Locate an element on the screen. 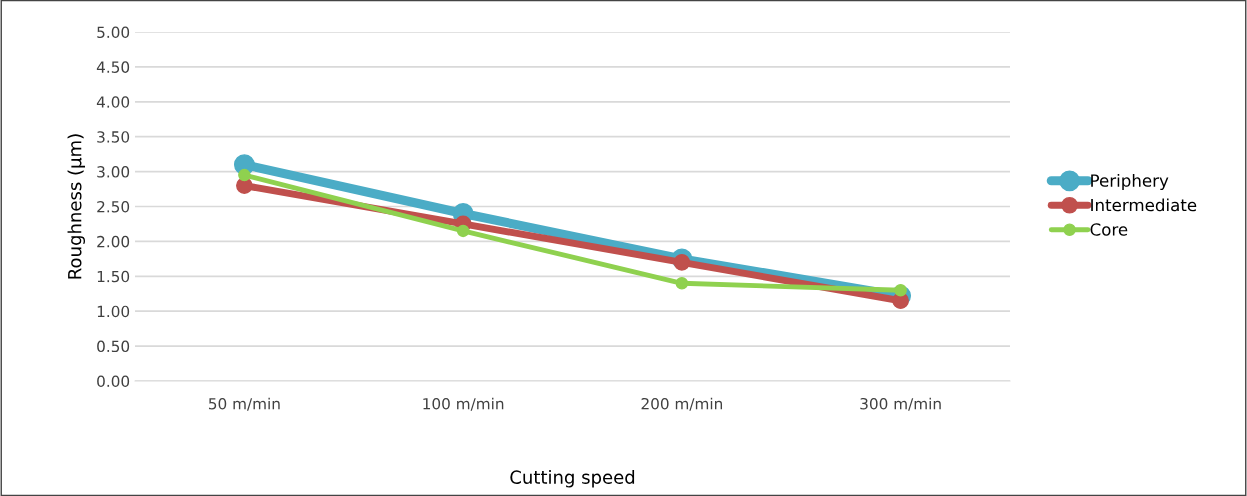 The height and width of the screenshot is (496, 1247). x-tick-label: 200 m/min is located at coordinates (682, 404).